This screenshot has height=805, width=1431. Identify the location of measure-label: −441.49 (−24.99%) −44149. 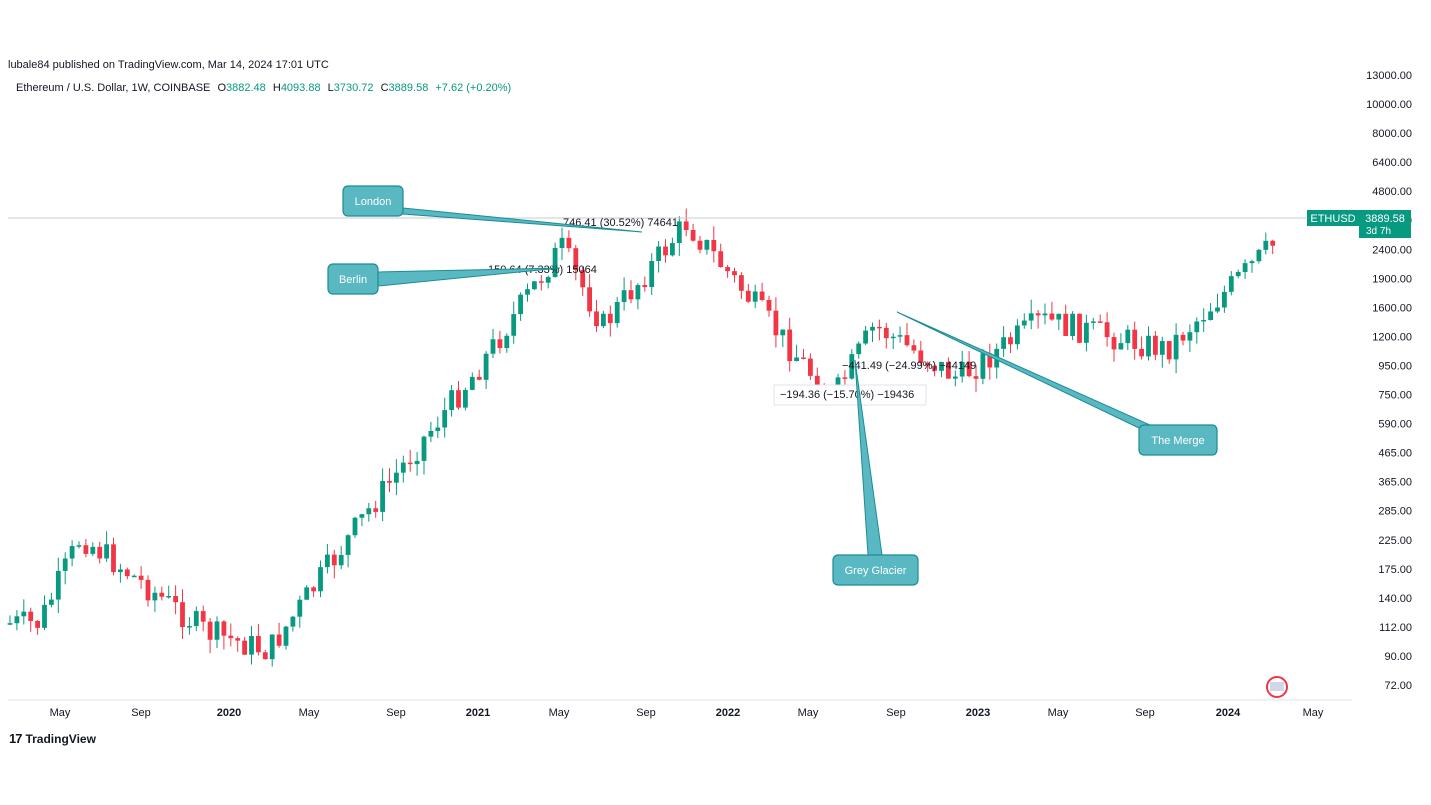
(909, 366).